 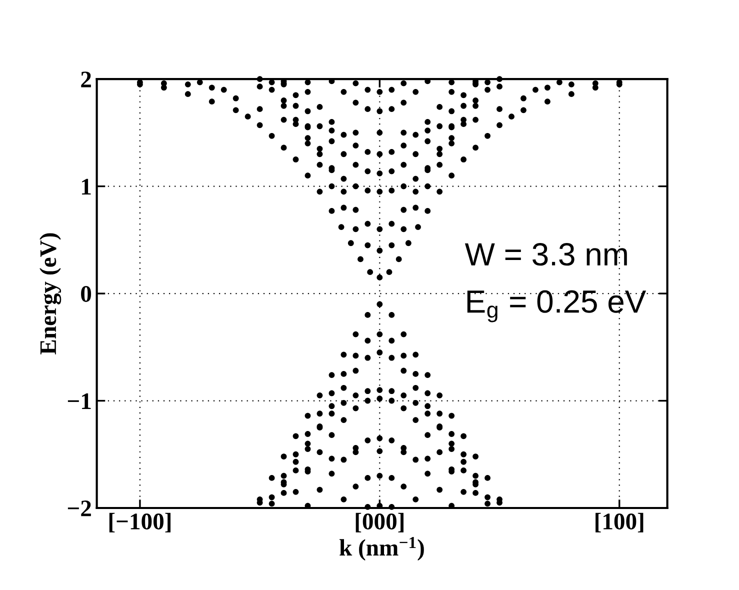 I want to click on x-tick-label: [−100], so click(x=139, y=522).